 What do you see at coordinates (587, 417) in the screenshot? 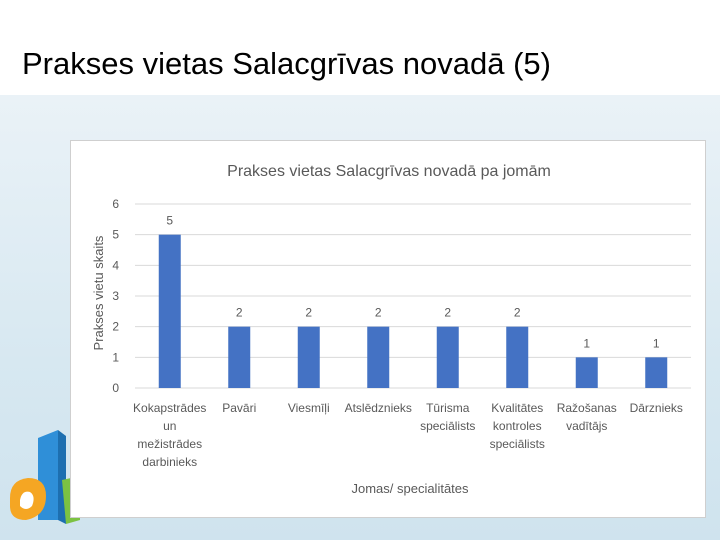
I see `x-tick-label: Ražošanas vadītājs` at bounding box center [587, 417].